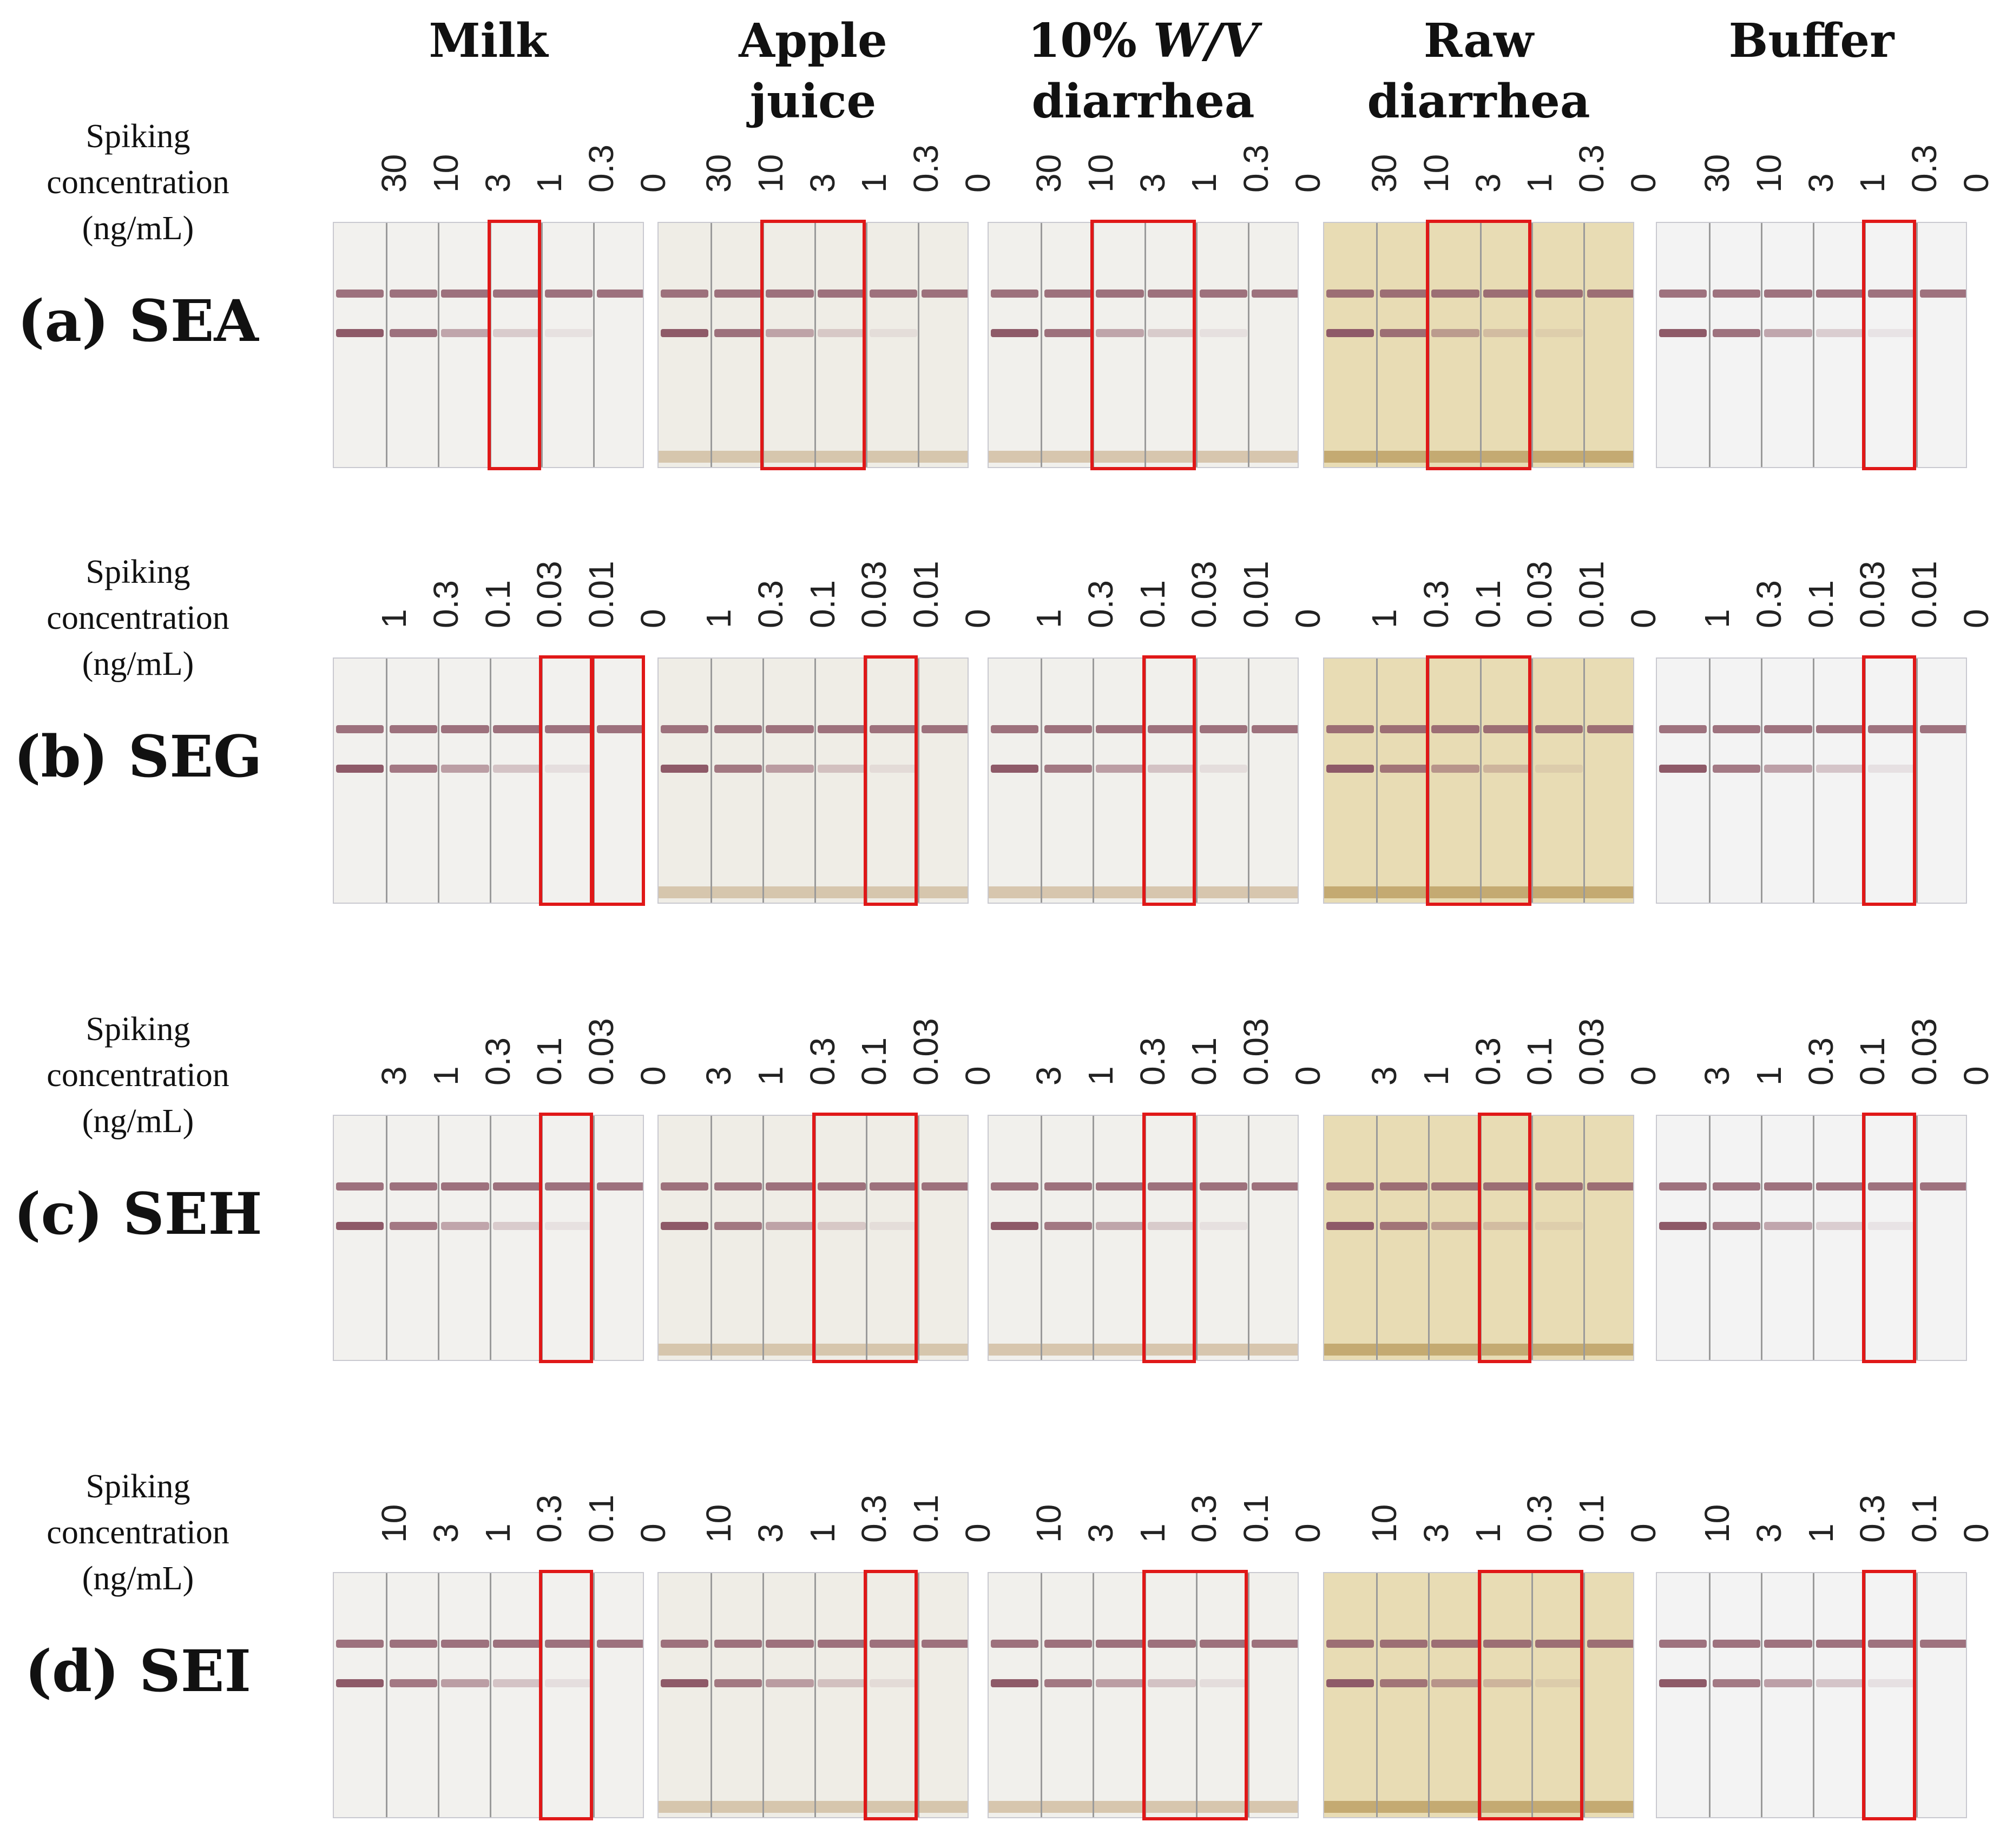 The height and width of the screenshot is (1848, 2013). Describe the element at coordinates (138, 1671) in the screenshot. I see `row-label: (d) SEI` at that location.